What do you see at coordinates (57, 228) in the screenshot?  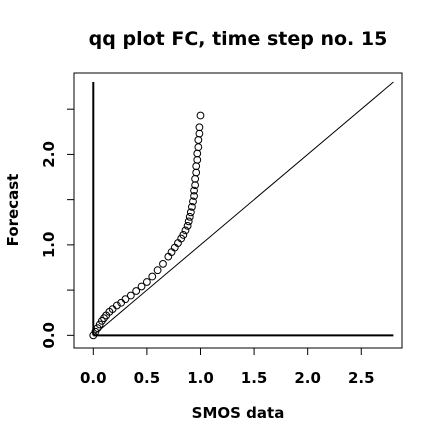 I see `y-axis: 0.0 1.0 2.0` at bounding box center [57, 228].